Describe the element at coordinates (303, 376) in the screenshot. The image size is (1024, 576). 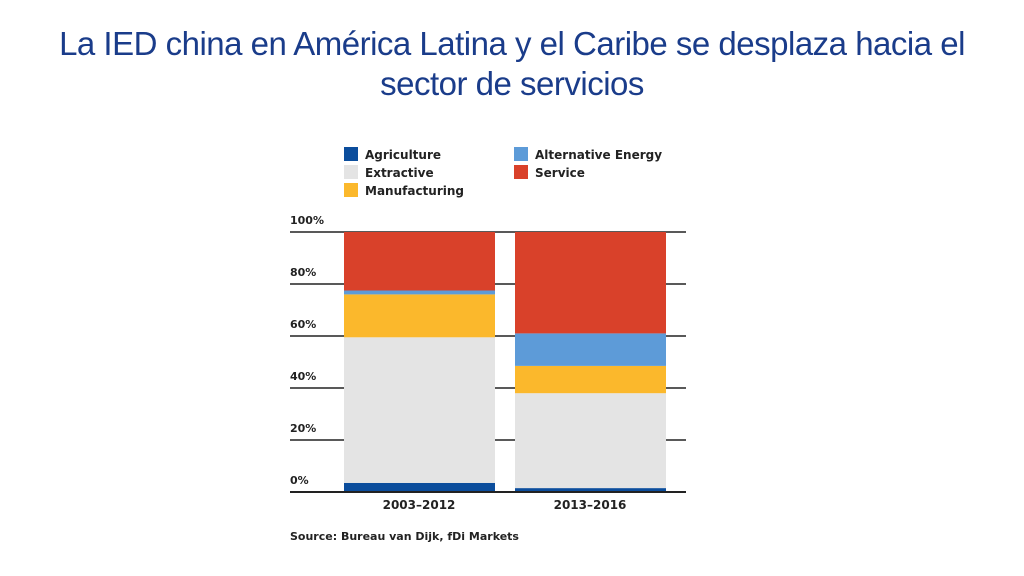
I see `y-tick-label-40: 40%` at that location.